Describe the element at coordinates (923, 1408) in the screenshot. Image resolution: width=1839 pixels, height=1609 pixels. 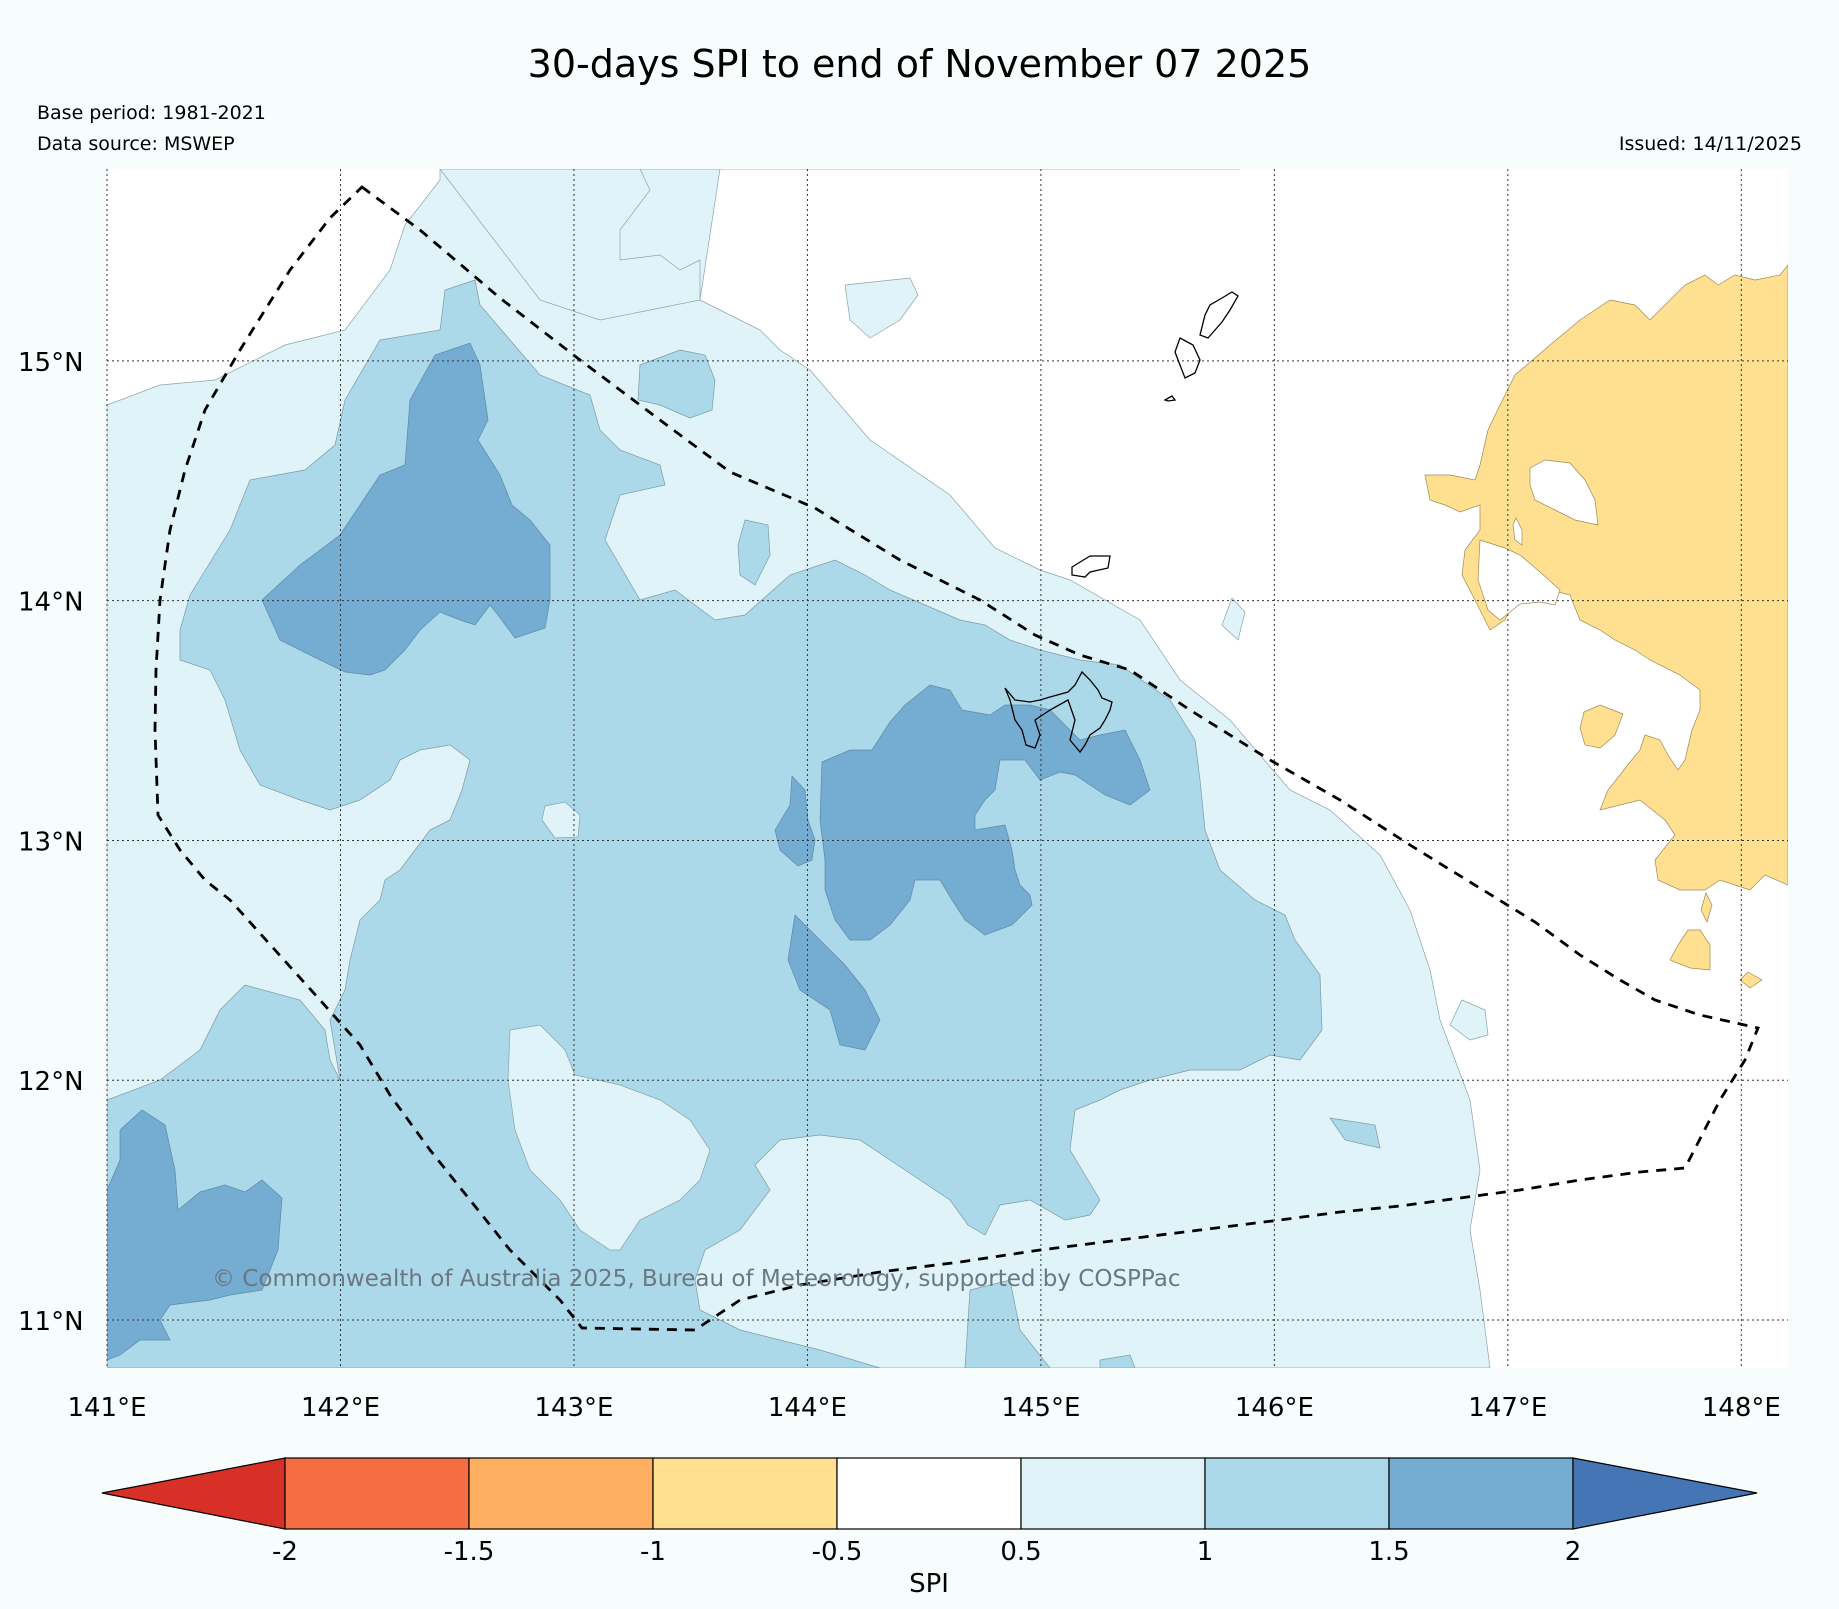
I see `longitude-labels: 141°E 142°E 143°E 144°E 145°E 146°E 147°E 148°E` at that location.